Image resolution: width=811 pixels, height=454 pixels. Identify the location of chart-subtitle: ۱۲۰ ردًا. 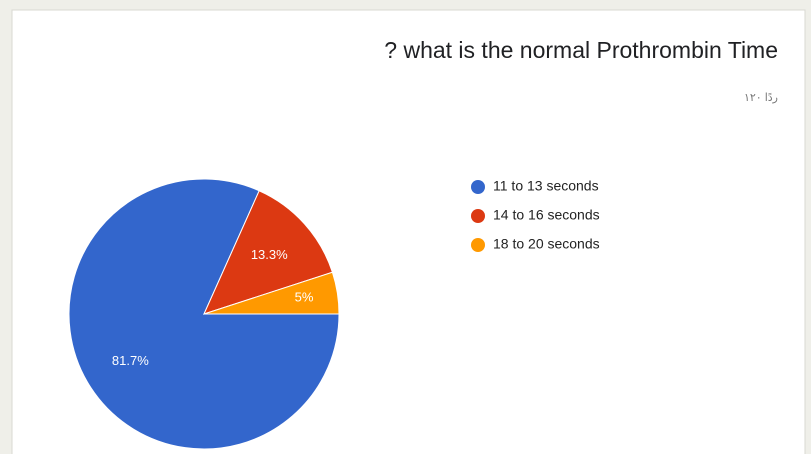
(761, 98).